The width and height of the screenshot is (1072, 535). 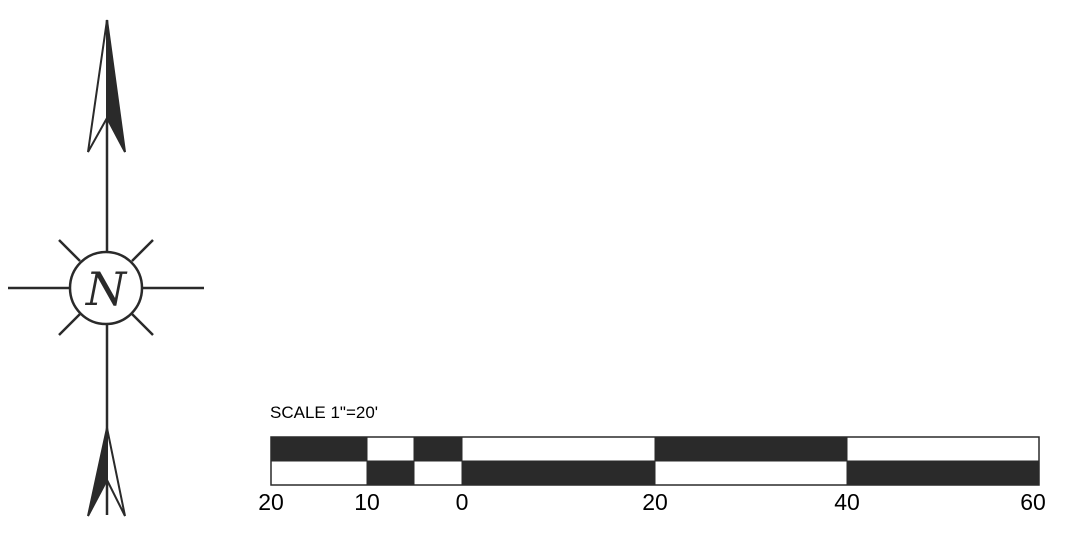 I want to click on south-tail-dark, so click(x=97, y=472).